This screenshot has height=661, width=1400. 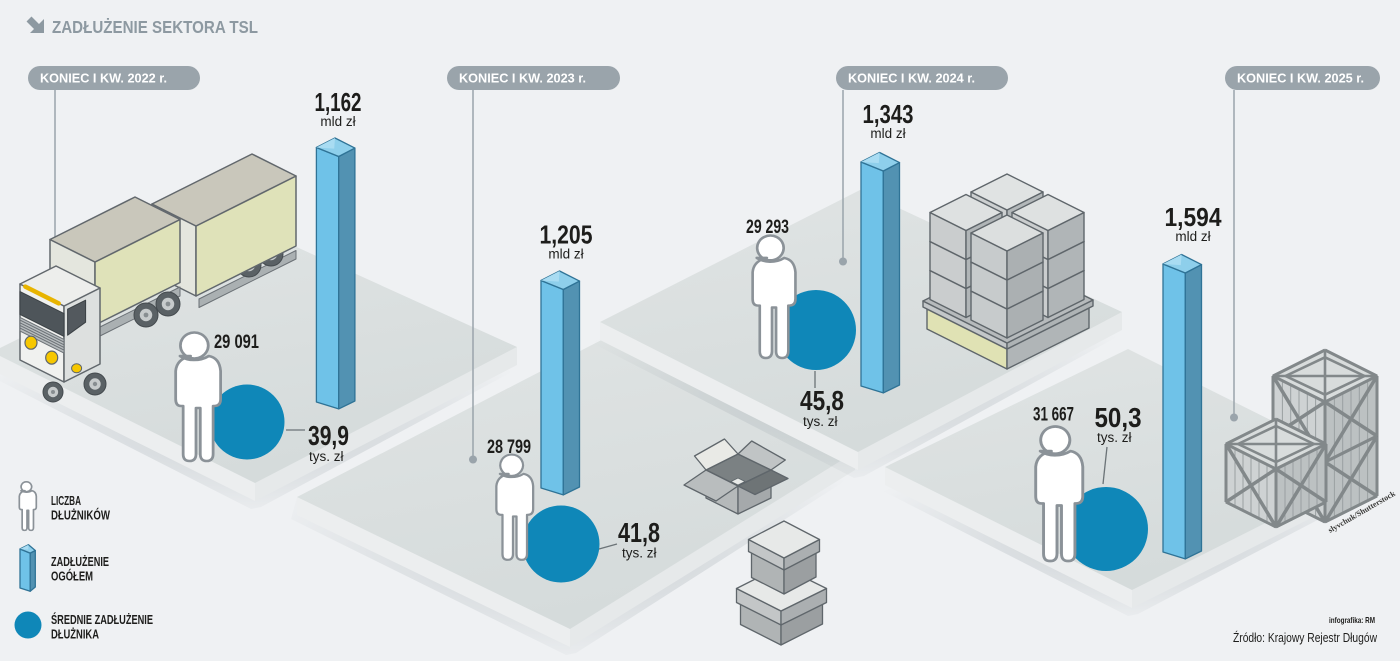 I want to click on svg-text: DŁUŻNIKA, so click(x=75, y=634).